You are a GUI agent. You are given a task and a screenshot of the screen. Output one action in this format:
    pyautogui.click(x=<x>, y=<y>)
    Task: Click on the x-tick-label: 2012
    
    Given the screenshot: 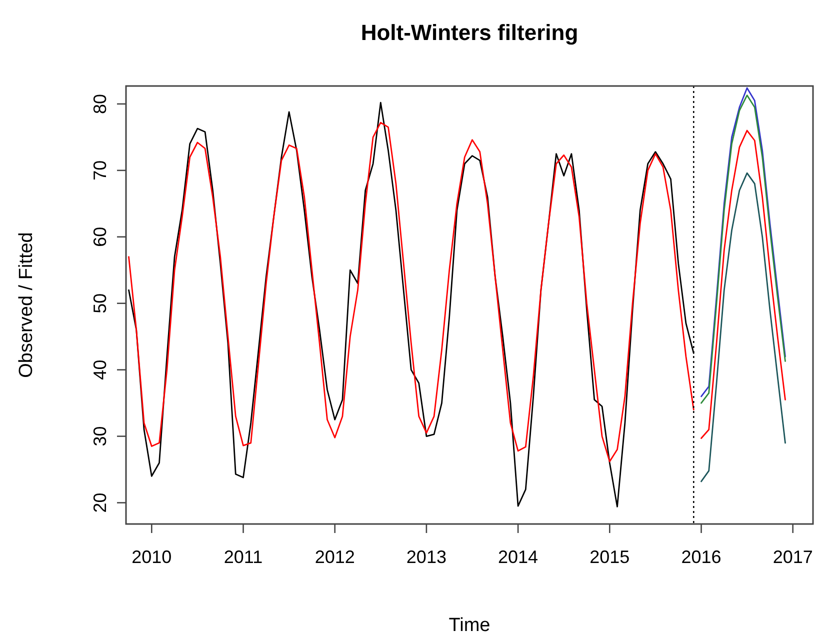 What is the action you would take?
    pyautogui.click(x=334, y=557)
    